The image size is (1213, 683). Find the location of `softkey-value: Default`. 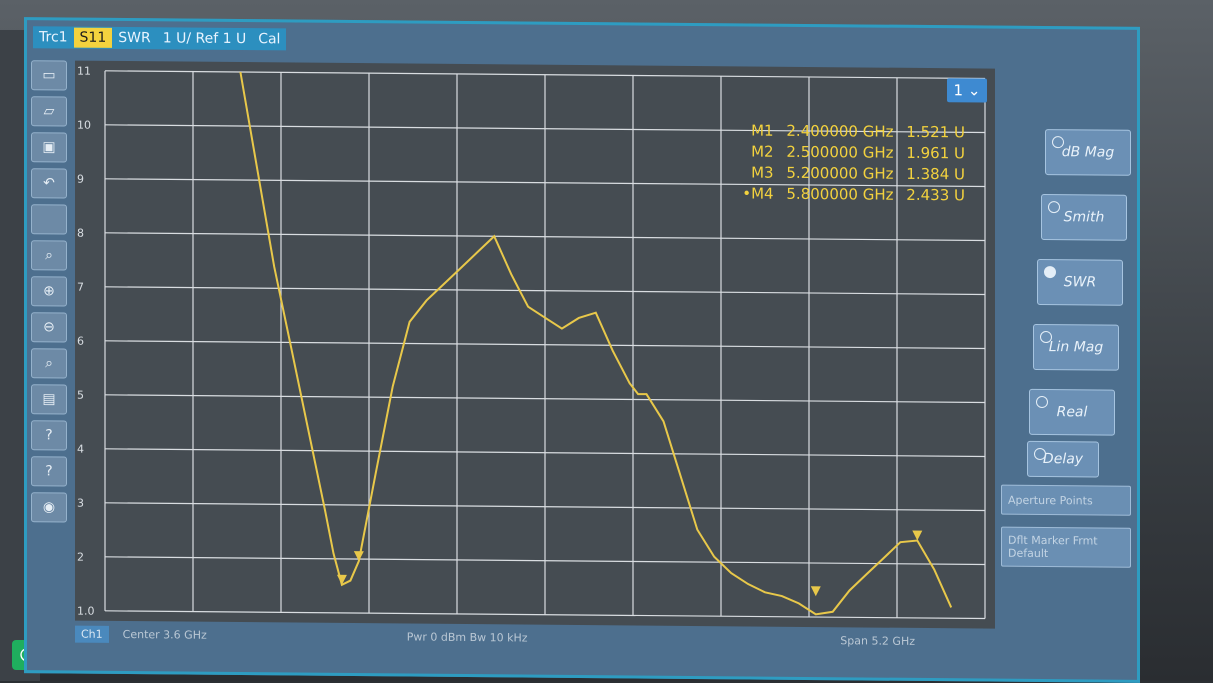

softkey-value: Default is located at coordinates (1028, 553).